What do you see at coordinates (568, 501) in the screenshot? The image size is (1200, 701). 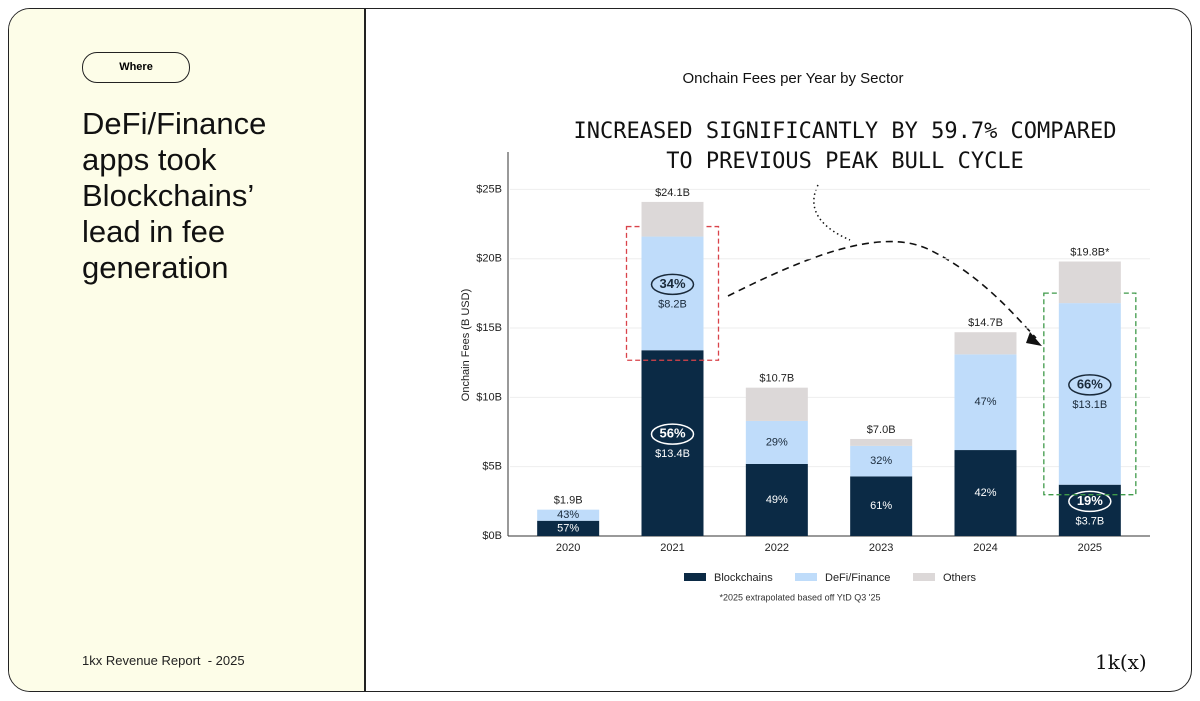 I see `total-label: $1.9B` at bounding box center [568, 501].